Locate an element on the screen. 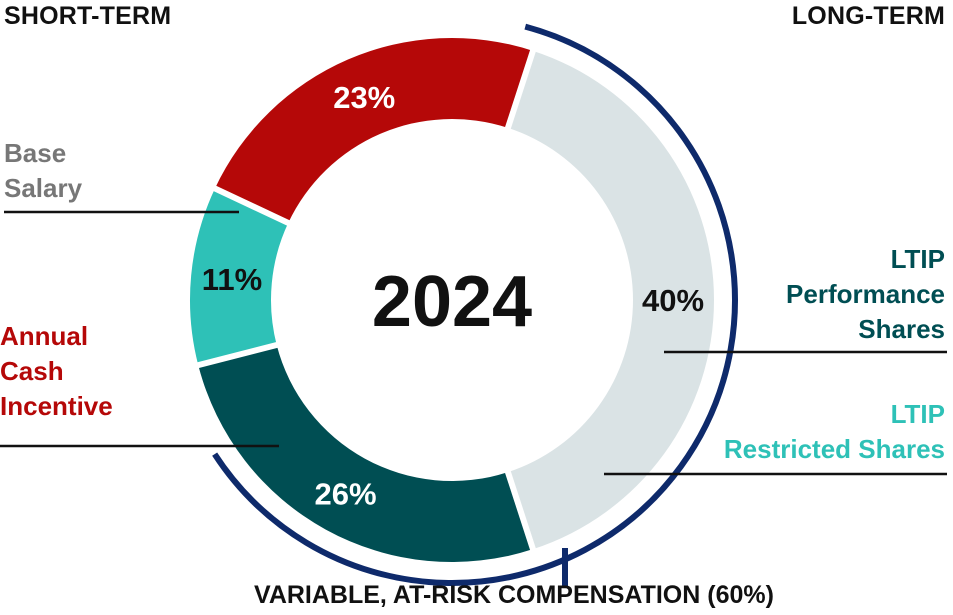 This screenshot has width=953, height=615. slice-ltip-performance-shares is located at coordinates (365, 453).